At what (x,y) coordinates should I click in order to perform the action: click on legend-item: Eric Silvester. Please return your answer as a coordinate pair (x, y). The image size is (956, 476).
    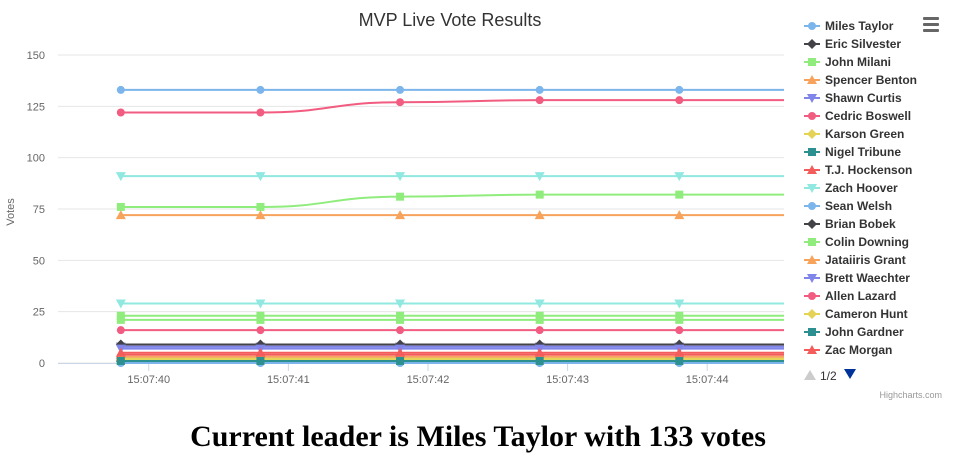
    Looking at the image, I should click on (852, 44).